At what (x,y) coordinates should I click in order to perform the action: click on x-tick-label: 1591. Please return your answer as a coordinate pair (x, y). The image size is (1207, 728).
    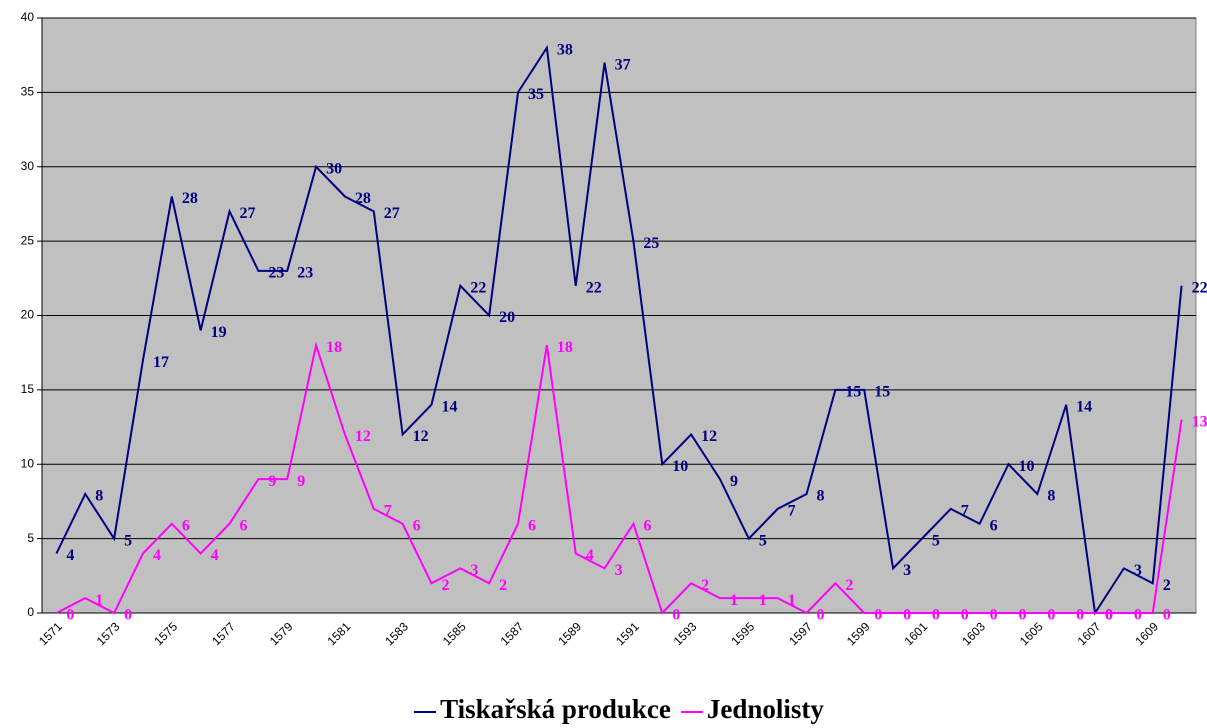
    Looking at the image, I should click on (627, 633).